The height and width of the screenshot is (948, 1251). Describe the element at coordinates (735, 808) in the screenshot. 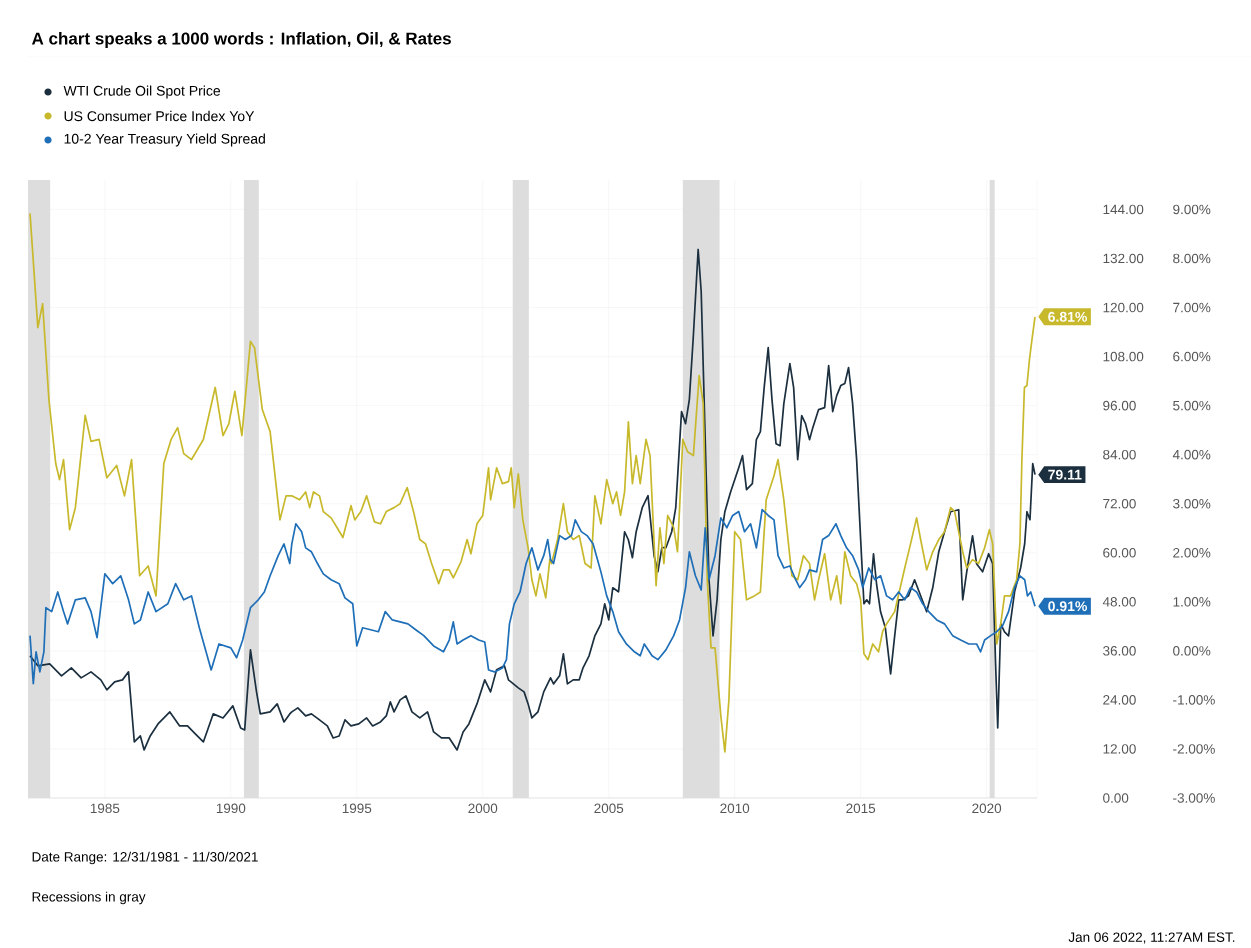

I see `x-tick-label: 2010` at that location.